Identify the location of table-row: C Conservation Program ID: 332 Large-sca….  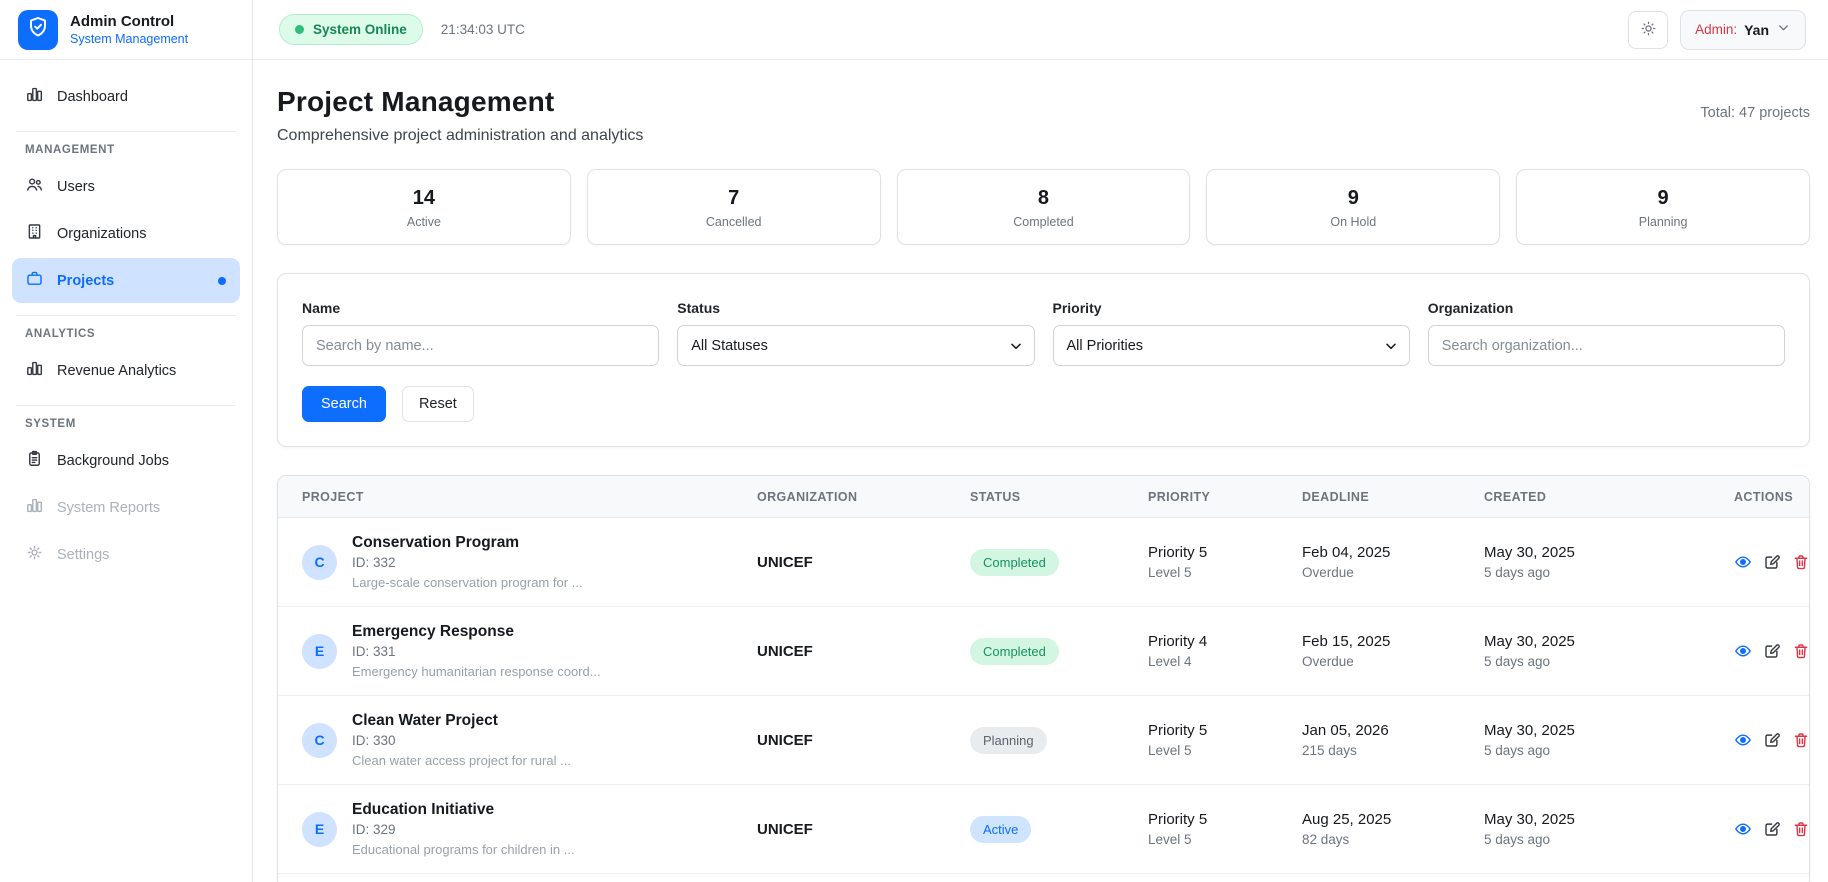
(1043, 562).